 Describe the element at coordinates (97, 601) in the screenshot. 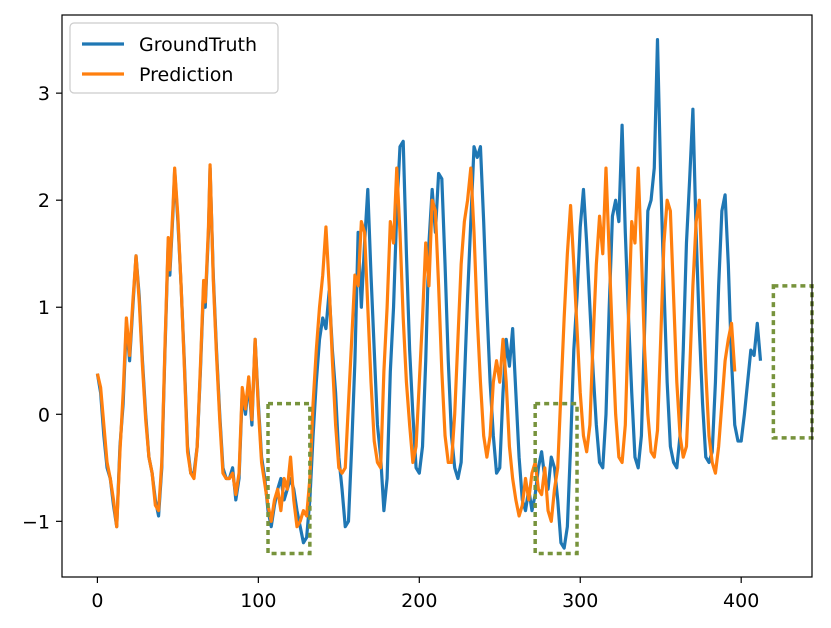

I see `x-tick-label: 0` at that location.